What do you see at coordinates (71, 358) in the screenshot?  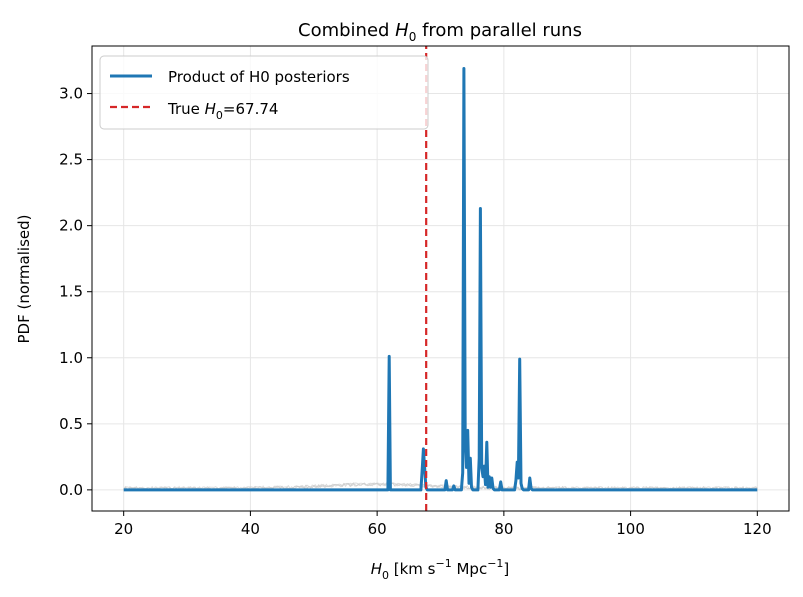 I see `y-tick-label: 1.0` at bounding box center [71, 358].